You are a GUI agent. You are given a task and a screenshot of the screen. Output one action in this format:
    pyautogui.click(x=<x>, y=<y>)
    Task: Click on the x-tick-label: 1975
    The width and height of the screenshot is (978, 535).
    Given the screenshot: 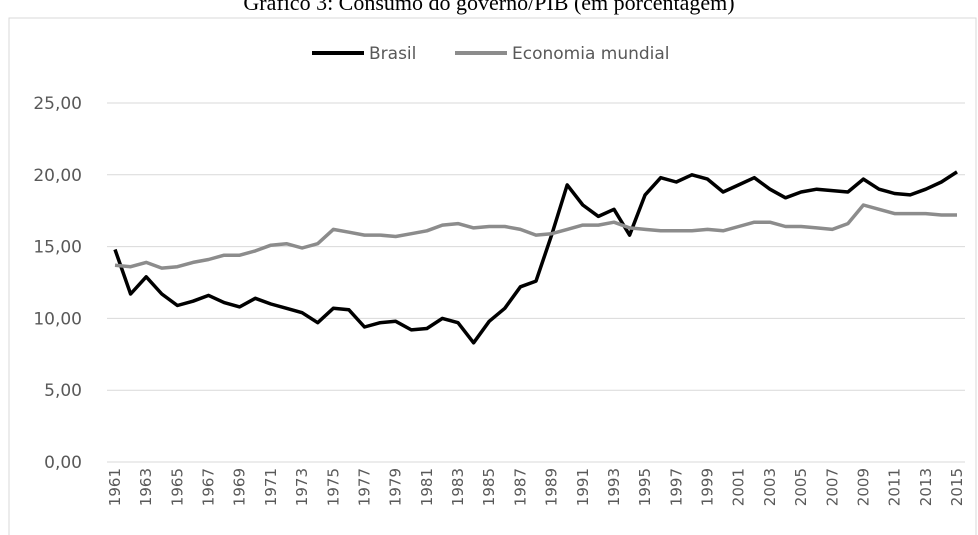 What is the action you would take?
    pyautogui.click(x=333, y=487)
    